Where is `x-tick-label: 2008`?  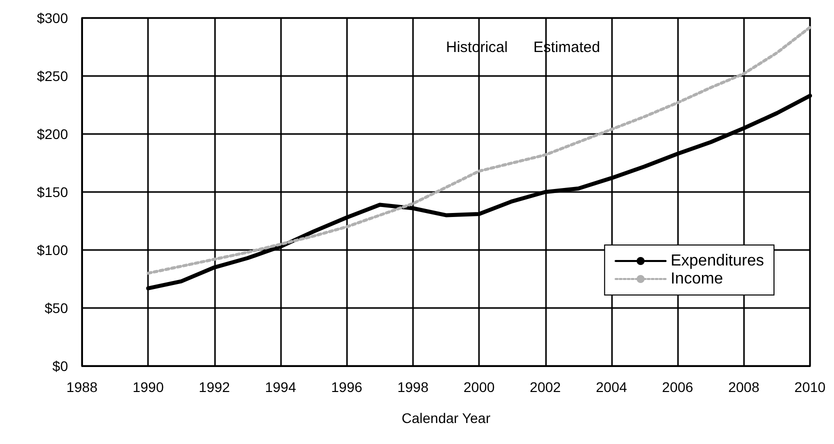 x-tick-label: 2008 is located at coordinates (744, 387).